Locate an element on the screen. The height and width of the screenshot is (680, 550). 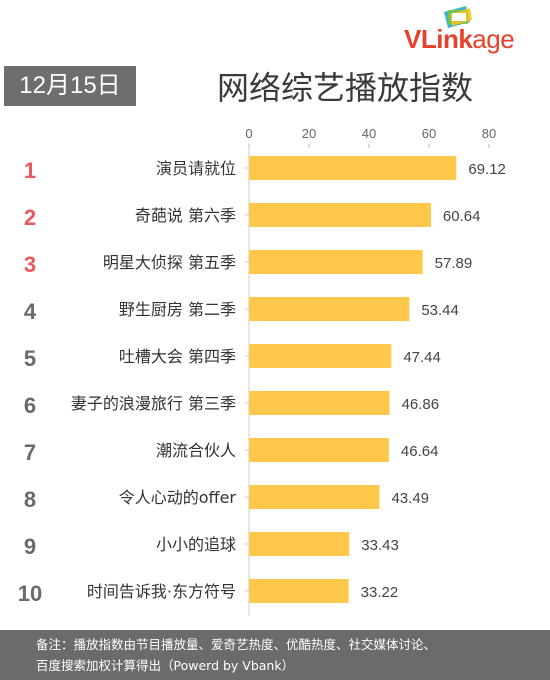
category-label: 潮流合伙人 is located at coordinates (196, 450).